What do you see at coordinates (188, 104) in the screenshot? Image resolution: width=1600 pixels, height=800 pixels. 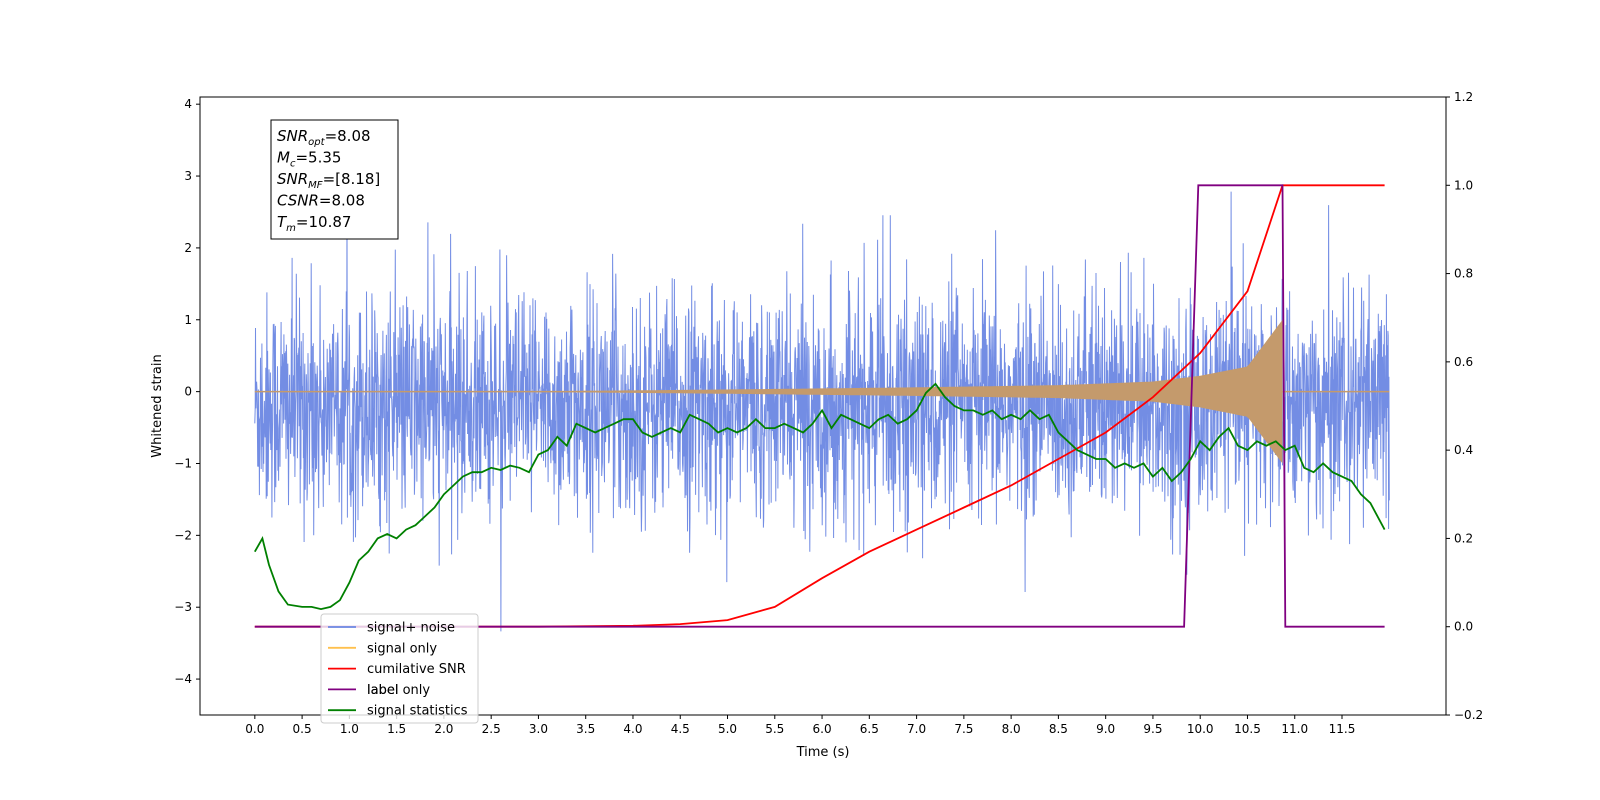 I see `y-tick-label: 4` at bounding box center [188, 104].